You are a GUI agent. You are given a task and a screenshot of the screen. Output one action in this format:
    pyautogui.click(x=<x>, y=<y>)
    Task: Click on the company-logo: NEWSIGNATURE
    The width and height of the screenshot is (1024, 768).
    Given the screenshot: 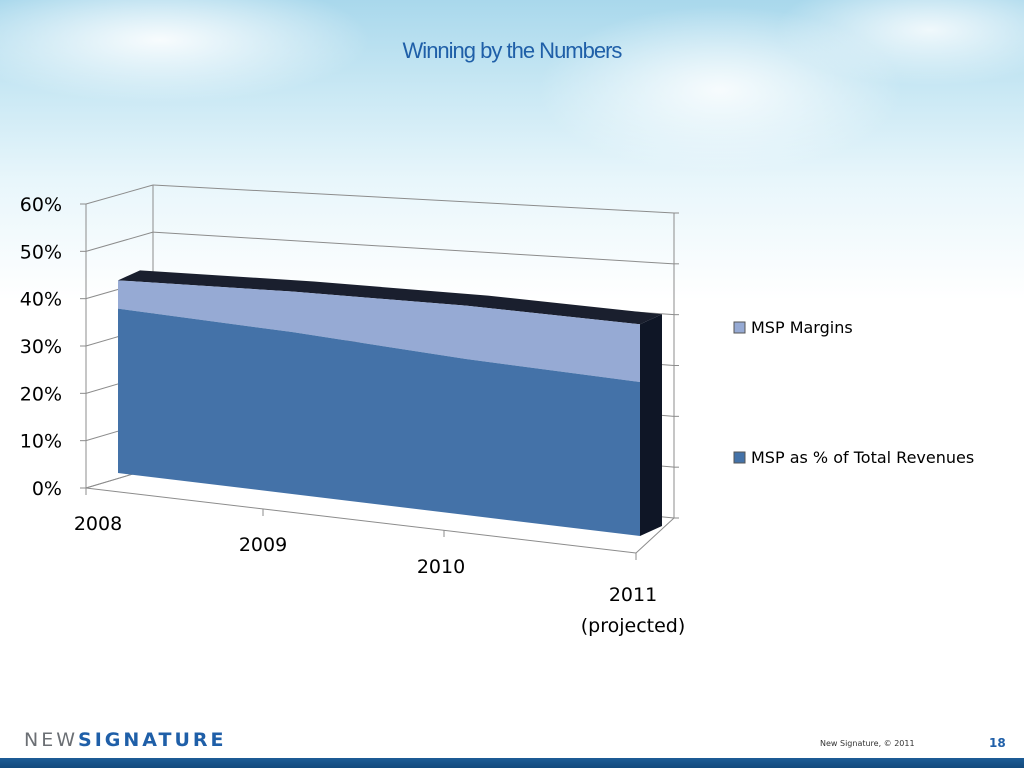 What is the action you would take?
    pyautogui.click(x=125, y=740)
    